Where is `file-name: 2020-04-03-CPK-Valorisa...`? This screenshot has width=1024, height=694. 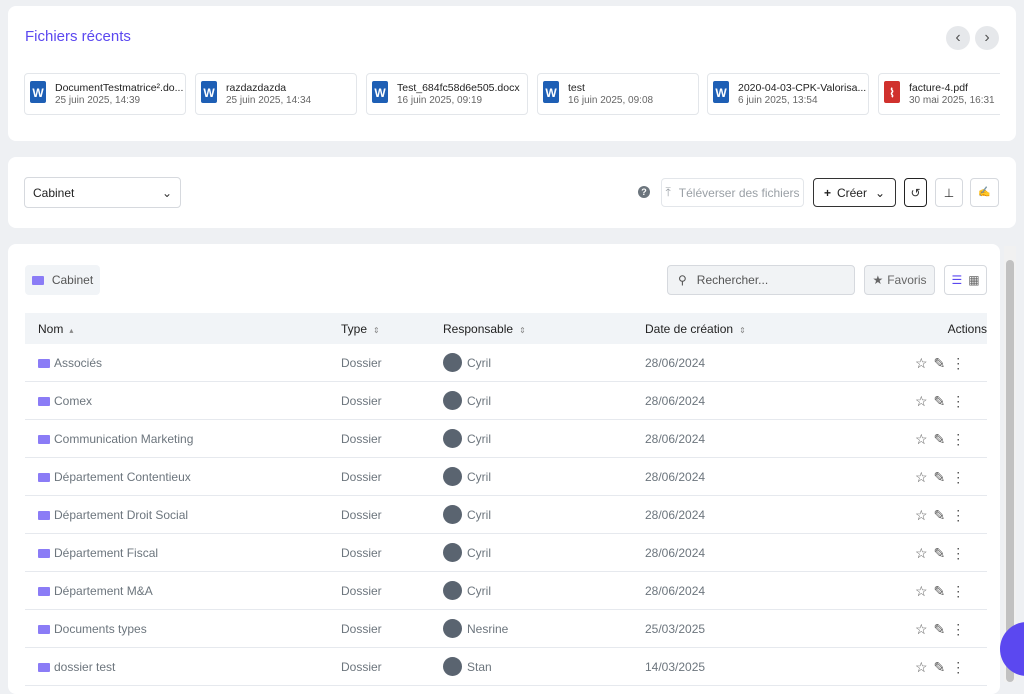 file-name: 2020-04-03-CPK-Valorisa... is located at coordinates (802, 88).